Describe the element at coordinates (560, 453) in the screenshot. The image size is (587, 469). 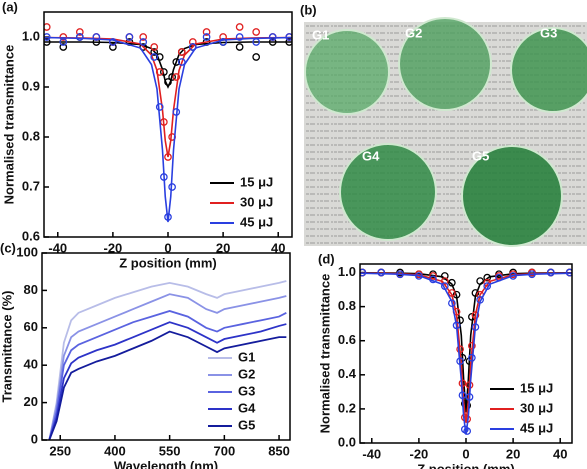
I see `x-tick-label: 40` at that location.